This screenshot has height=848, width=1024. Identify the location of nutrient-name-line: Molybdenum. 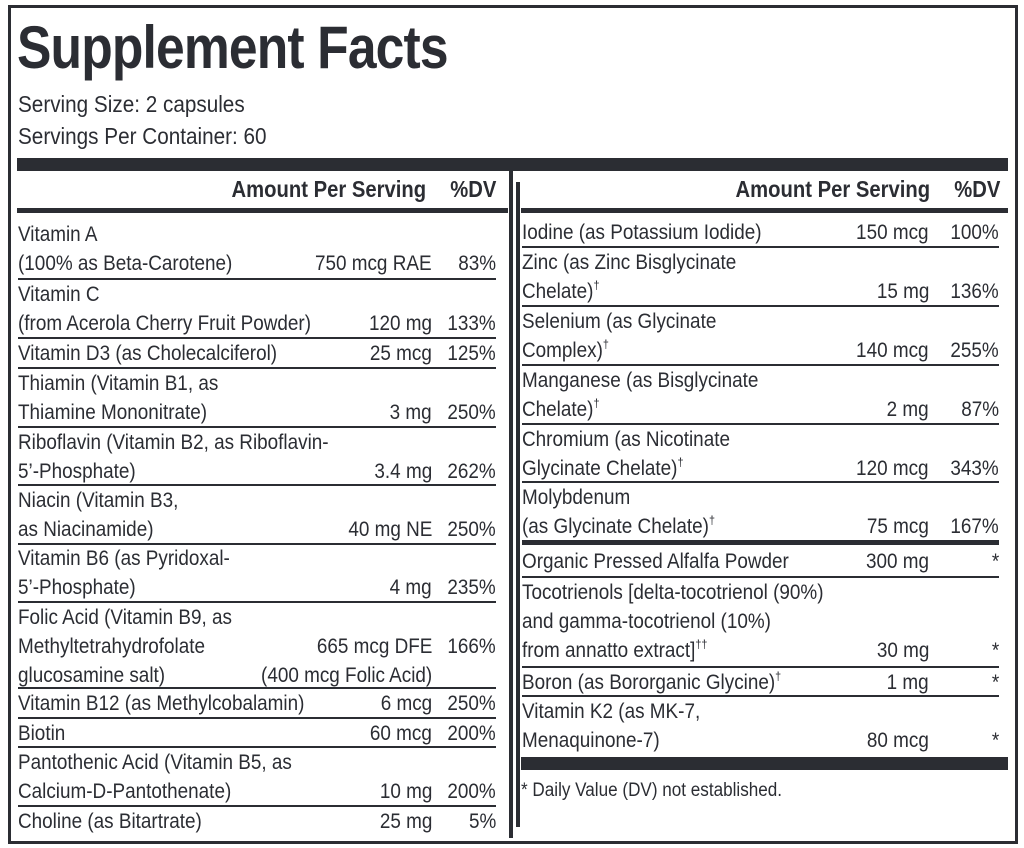
(576, 497).